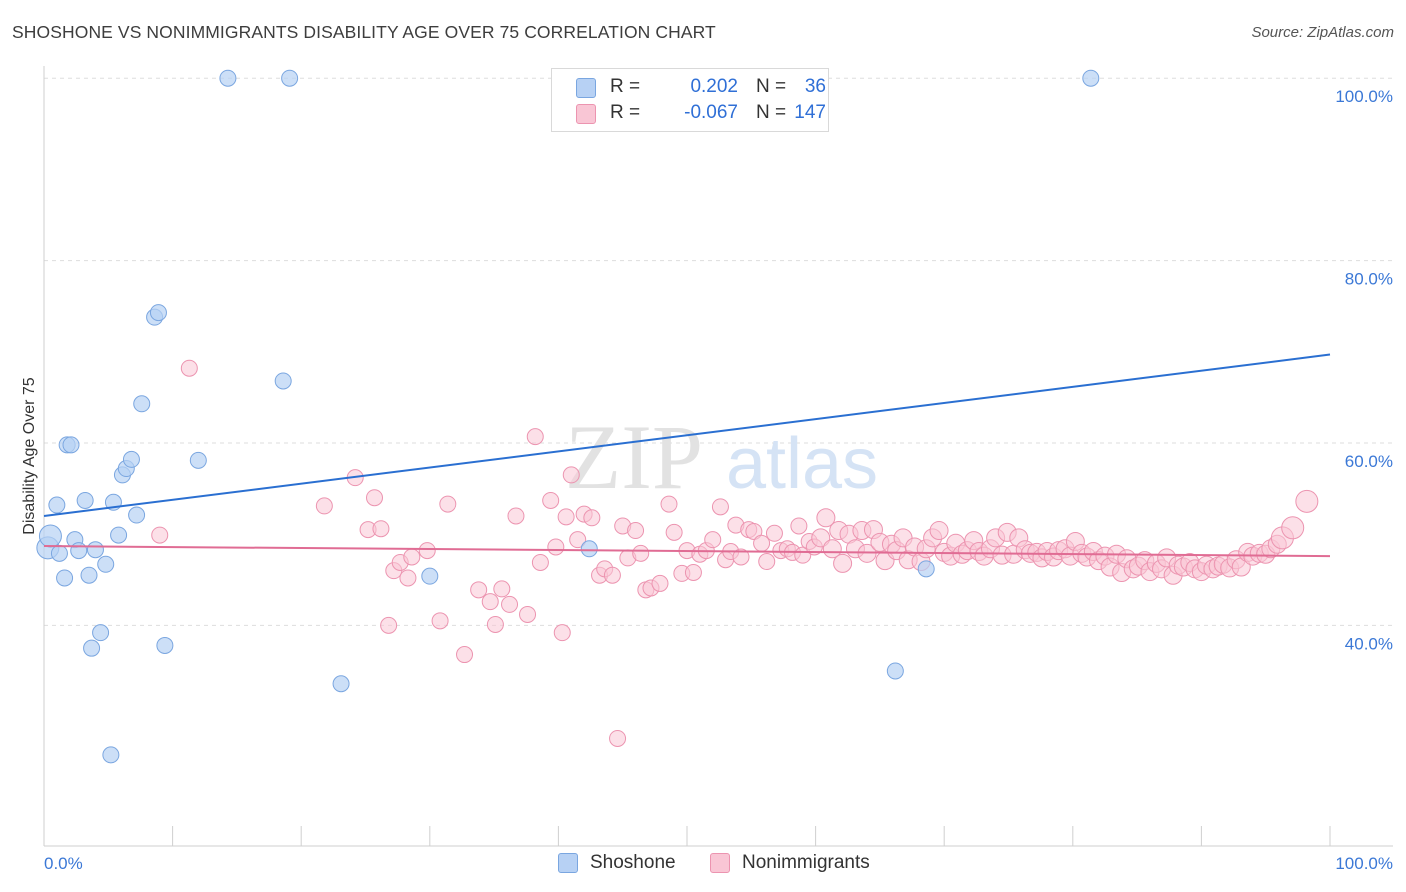  What do you see at coordinates (634, 457) in the screenshot?
I see `watermark-zip: ZIP` at bounding box center [634, 457].